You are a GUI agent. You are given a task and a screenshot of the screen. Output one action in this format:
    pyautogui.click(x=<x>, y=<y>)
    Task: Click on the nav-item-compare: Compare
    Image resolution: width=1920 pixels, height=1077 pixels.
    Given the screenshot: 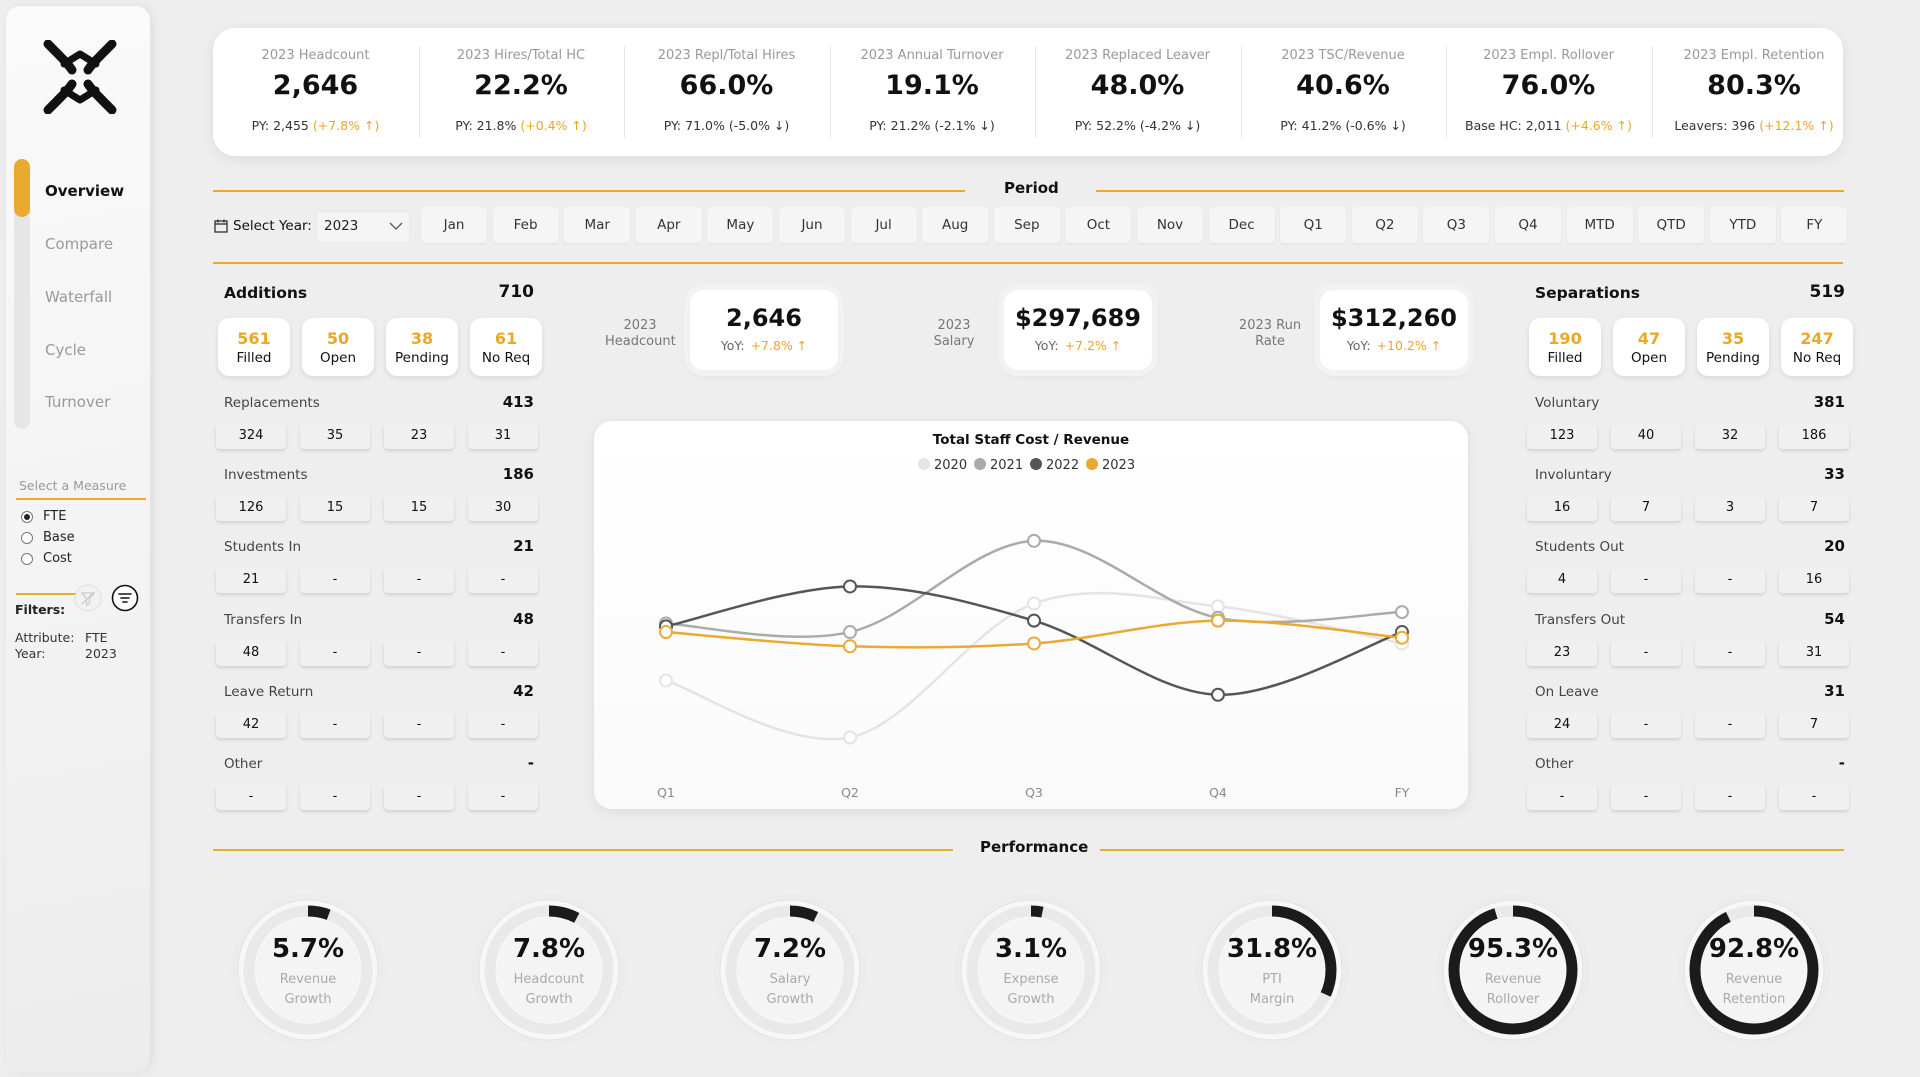 What is the action you would take?
    pyautogui.click(x=79, y=244)
    